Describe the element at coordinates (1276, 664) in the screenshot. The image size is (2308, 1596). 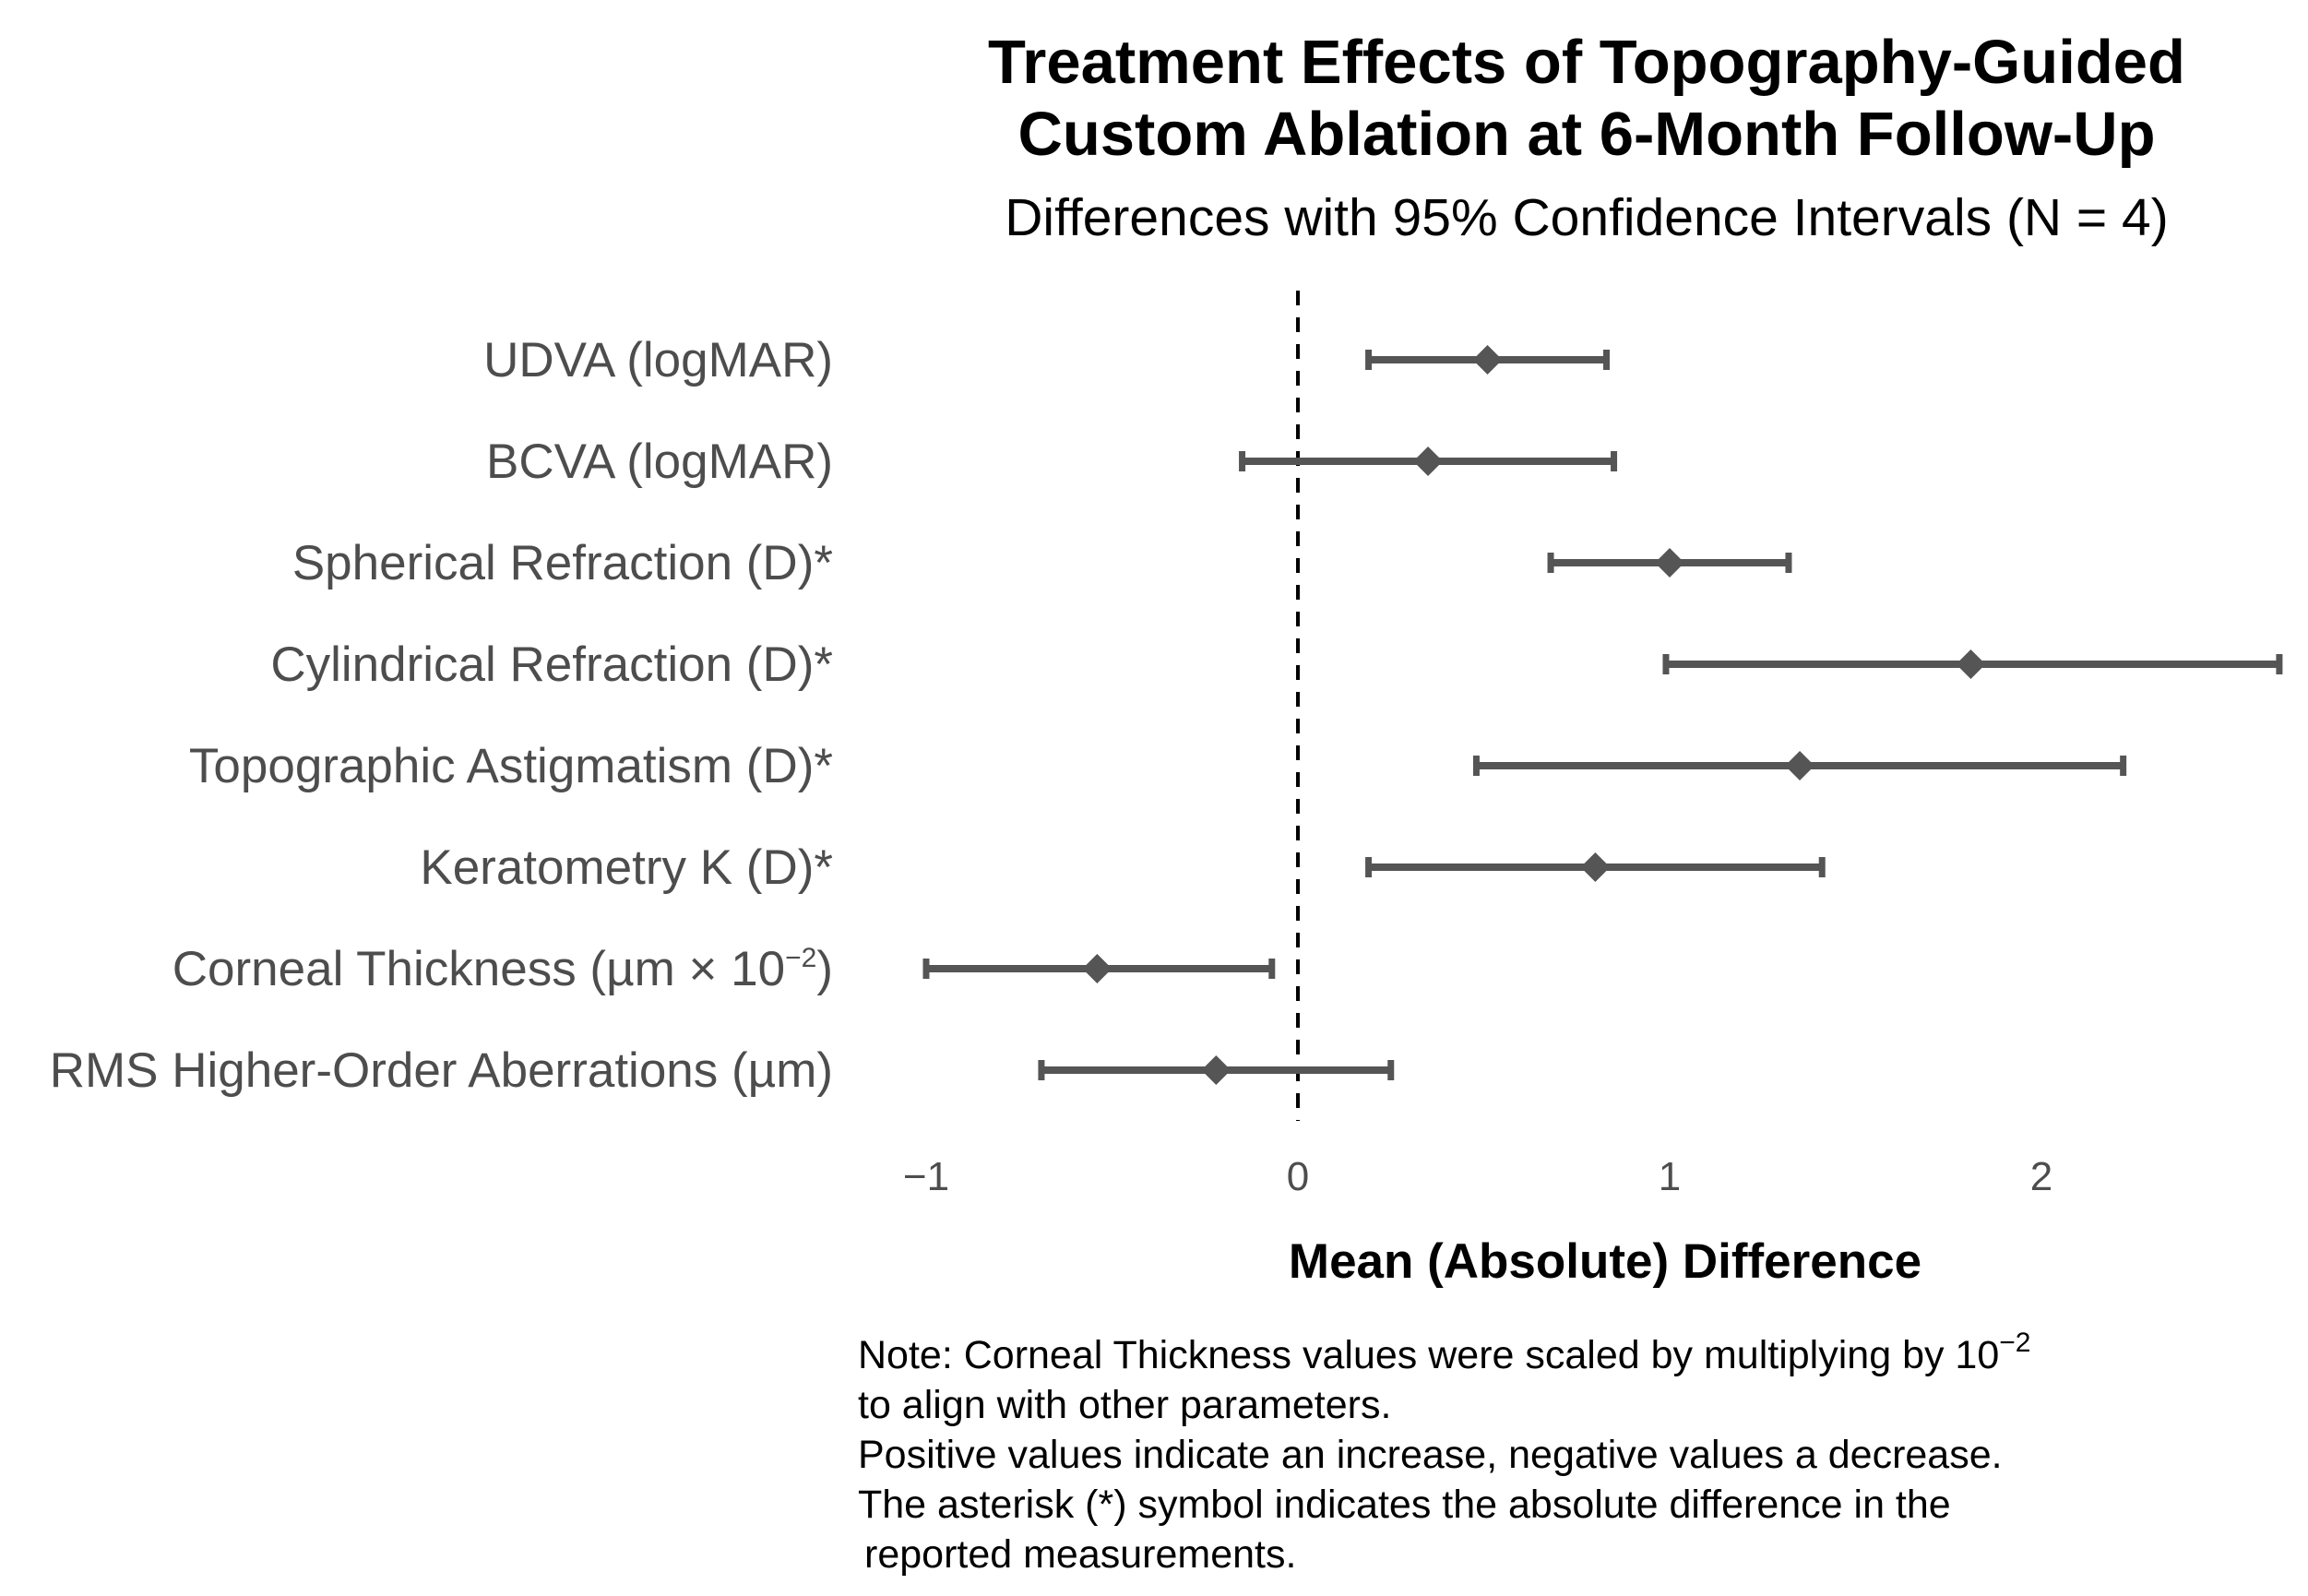
I see `forest-row: Cylindrical Refraction (D)*` at that location.